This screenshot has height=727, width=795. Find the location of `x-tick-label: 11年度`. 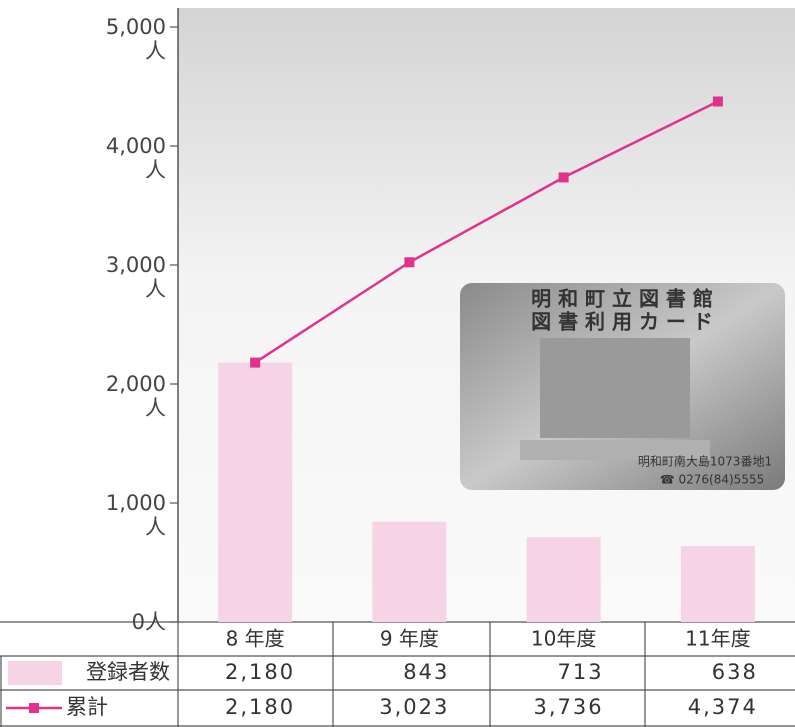

x-tick-label: 11年度 is located at coordinates (717, 639).